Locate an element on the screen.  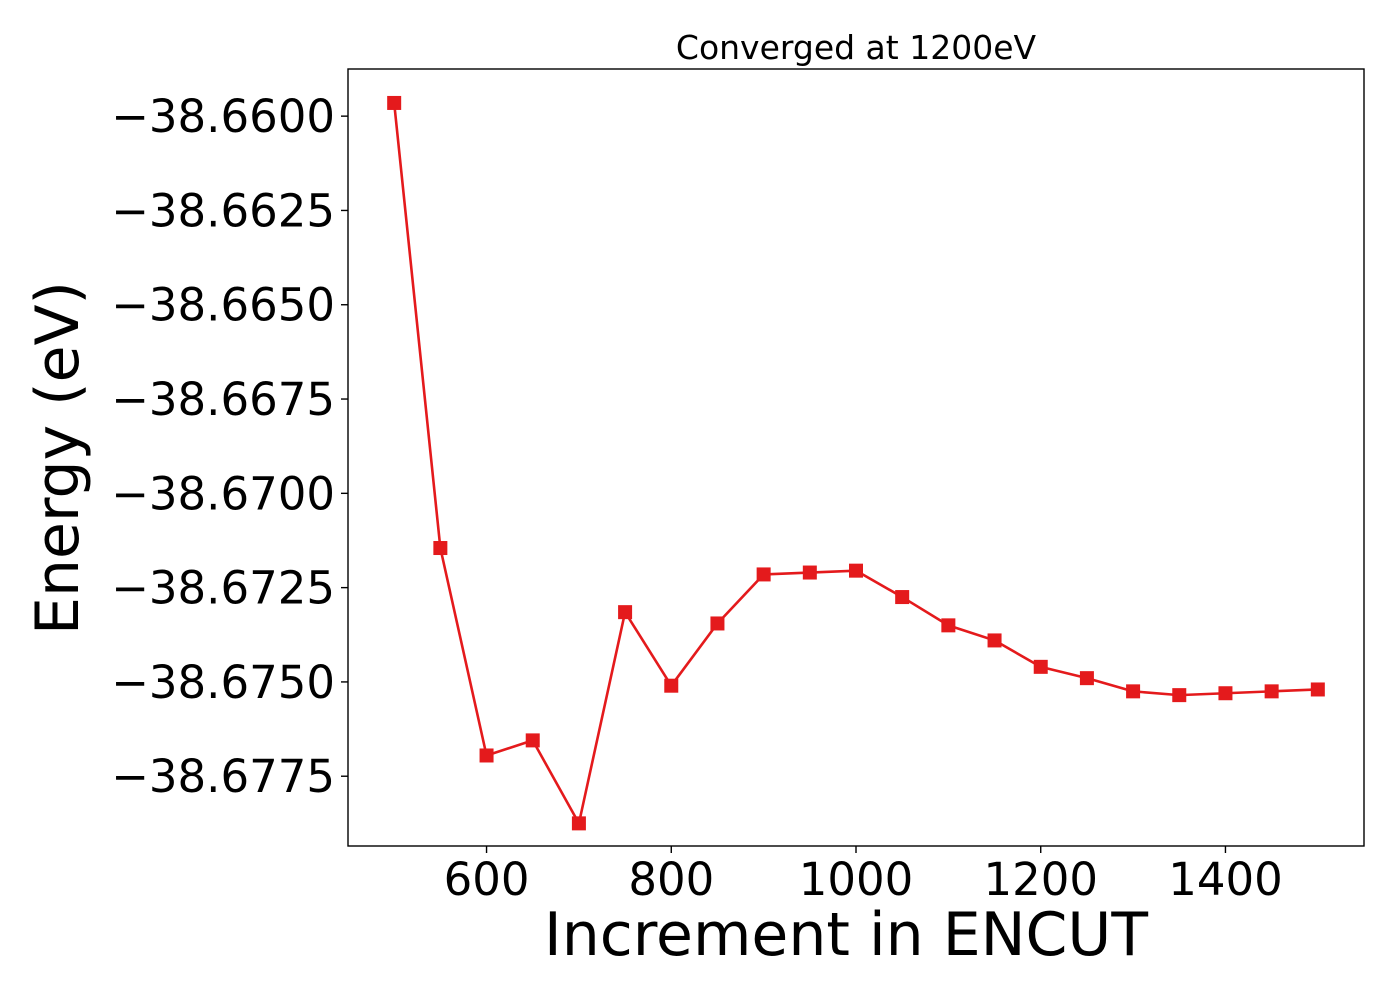
y-tick-label: −38.6725 is located at coordinates (223, 588).